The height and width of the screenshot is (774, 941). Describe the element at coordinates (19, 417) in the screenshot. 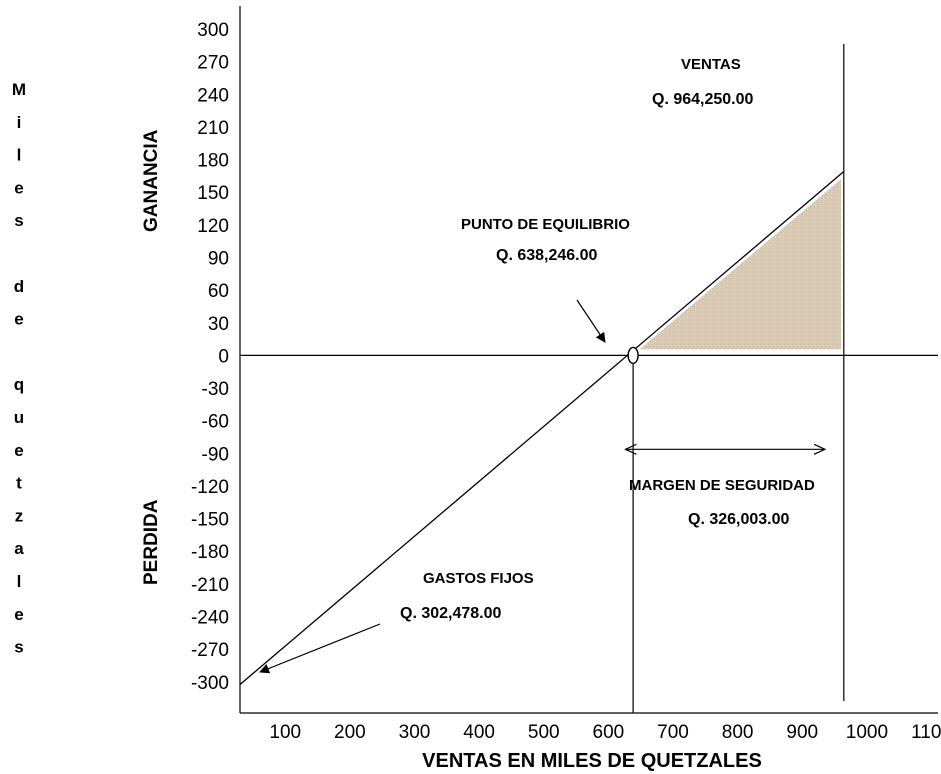

I see `y-axis-title-letter: u` at that location.